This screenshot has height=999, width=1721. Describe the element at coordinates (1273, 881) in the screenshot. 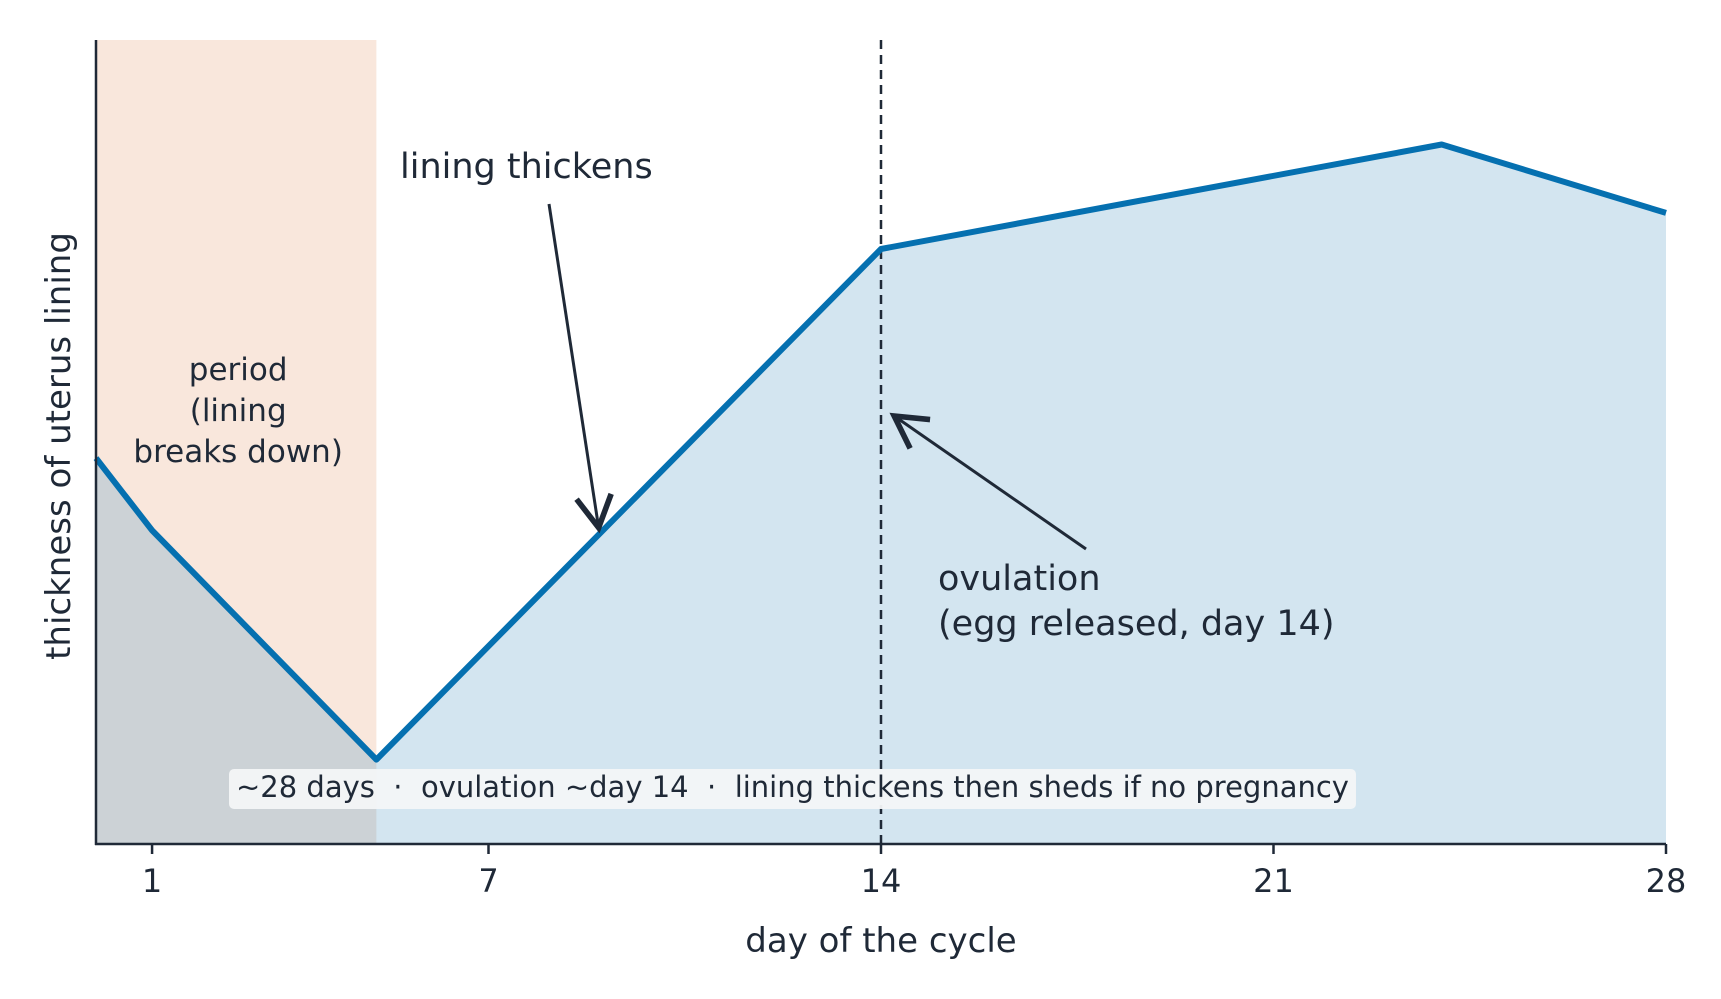

I see `x-tick-label: 21` at that location.